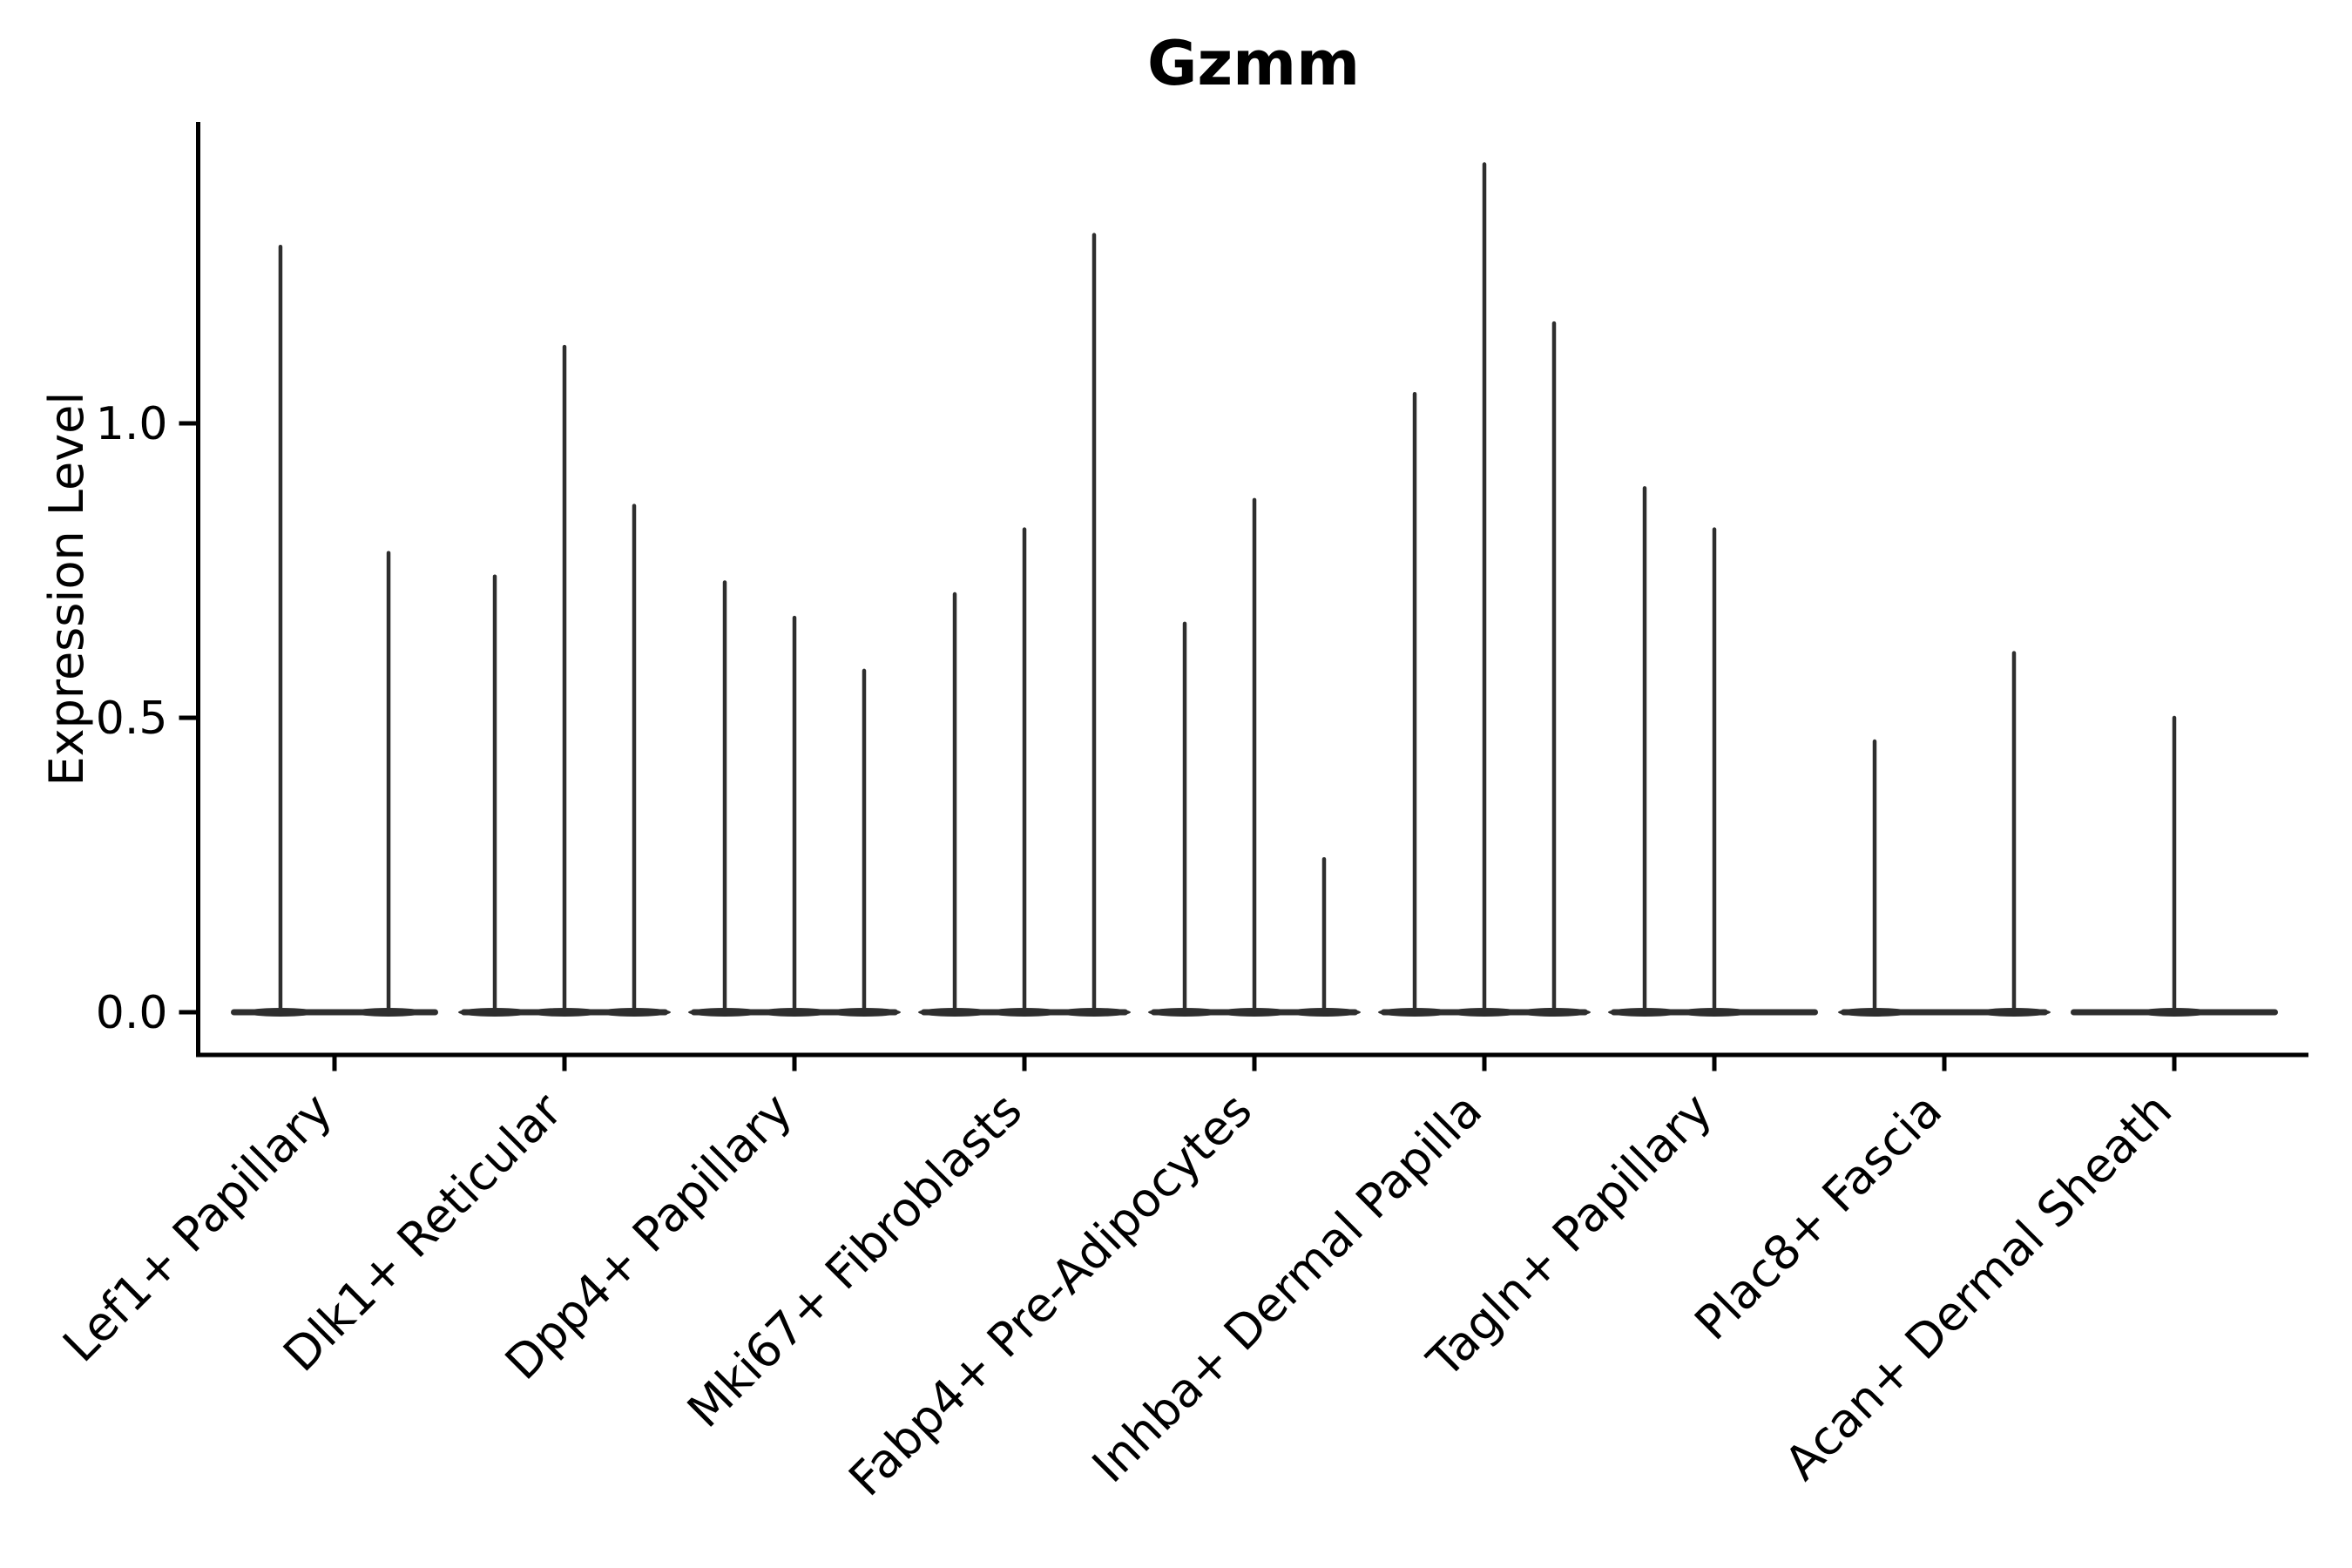 The width and height of the screenshot is (2352, 1568). What do you see at coordinates (132, 424) in the screenshot?
I see `y-tick-label: 1.0` at bounding box center [132, 424].